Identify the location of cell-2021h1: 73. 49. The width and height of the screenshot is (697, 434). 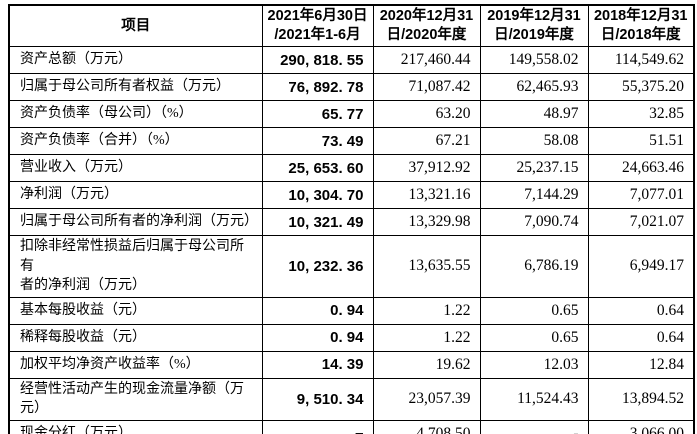
(317, 141).